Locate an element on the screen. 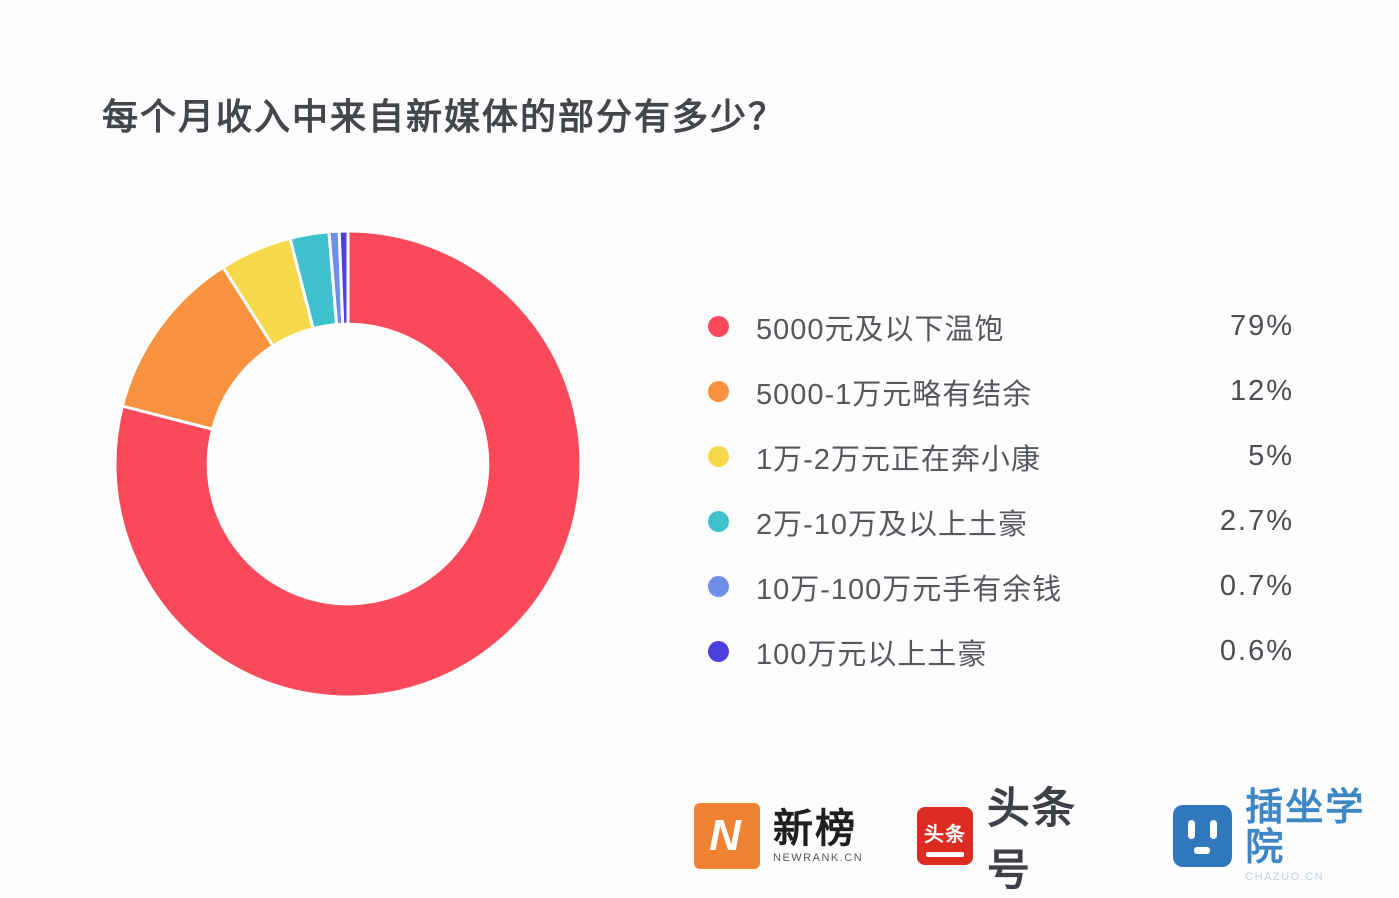  footer-logos: N 新榜 NEWRANK.CN 头条 头条号 插坐学院 CHAZUO.CN is located at coordinates (1046, 836).